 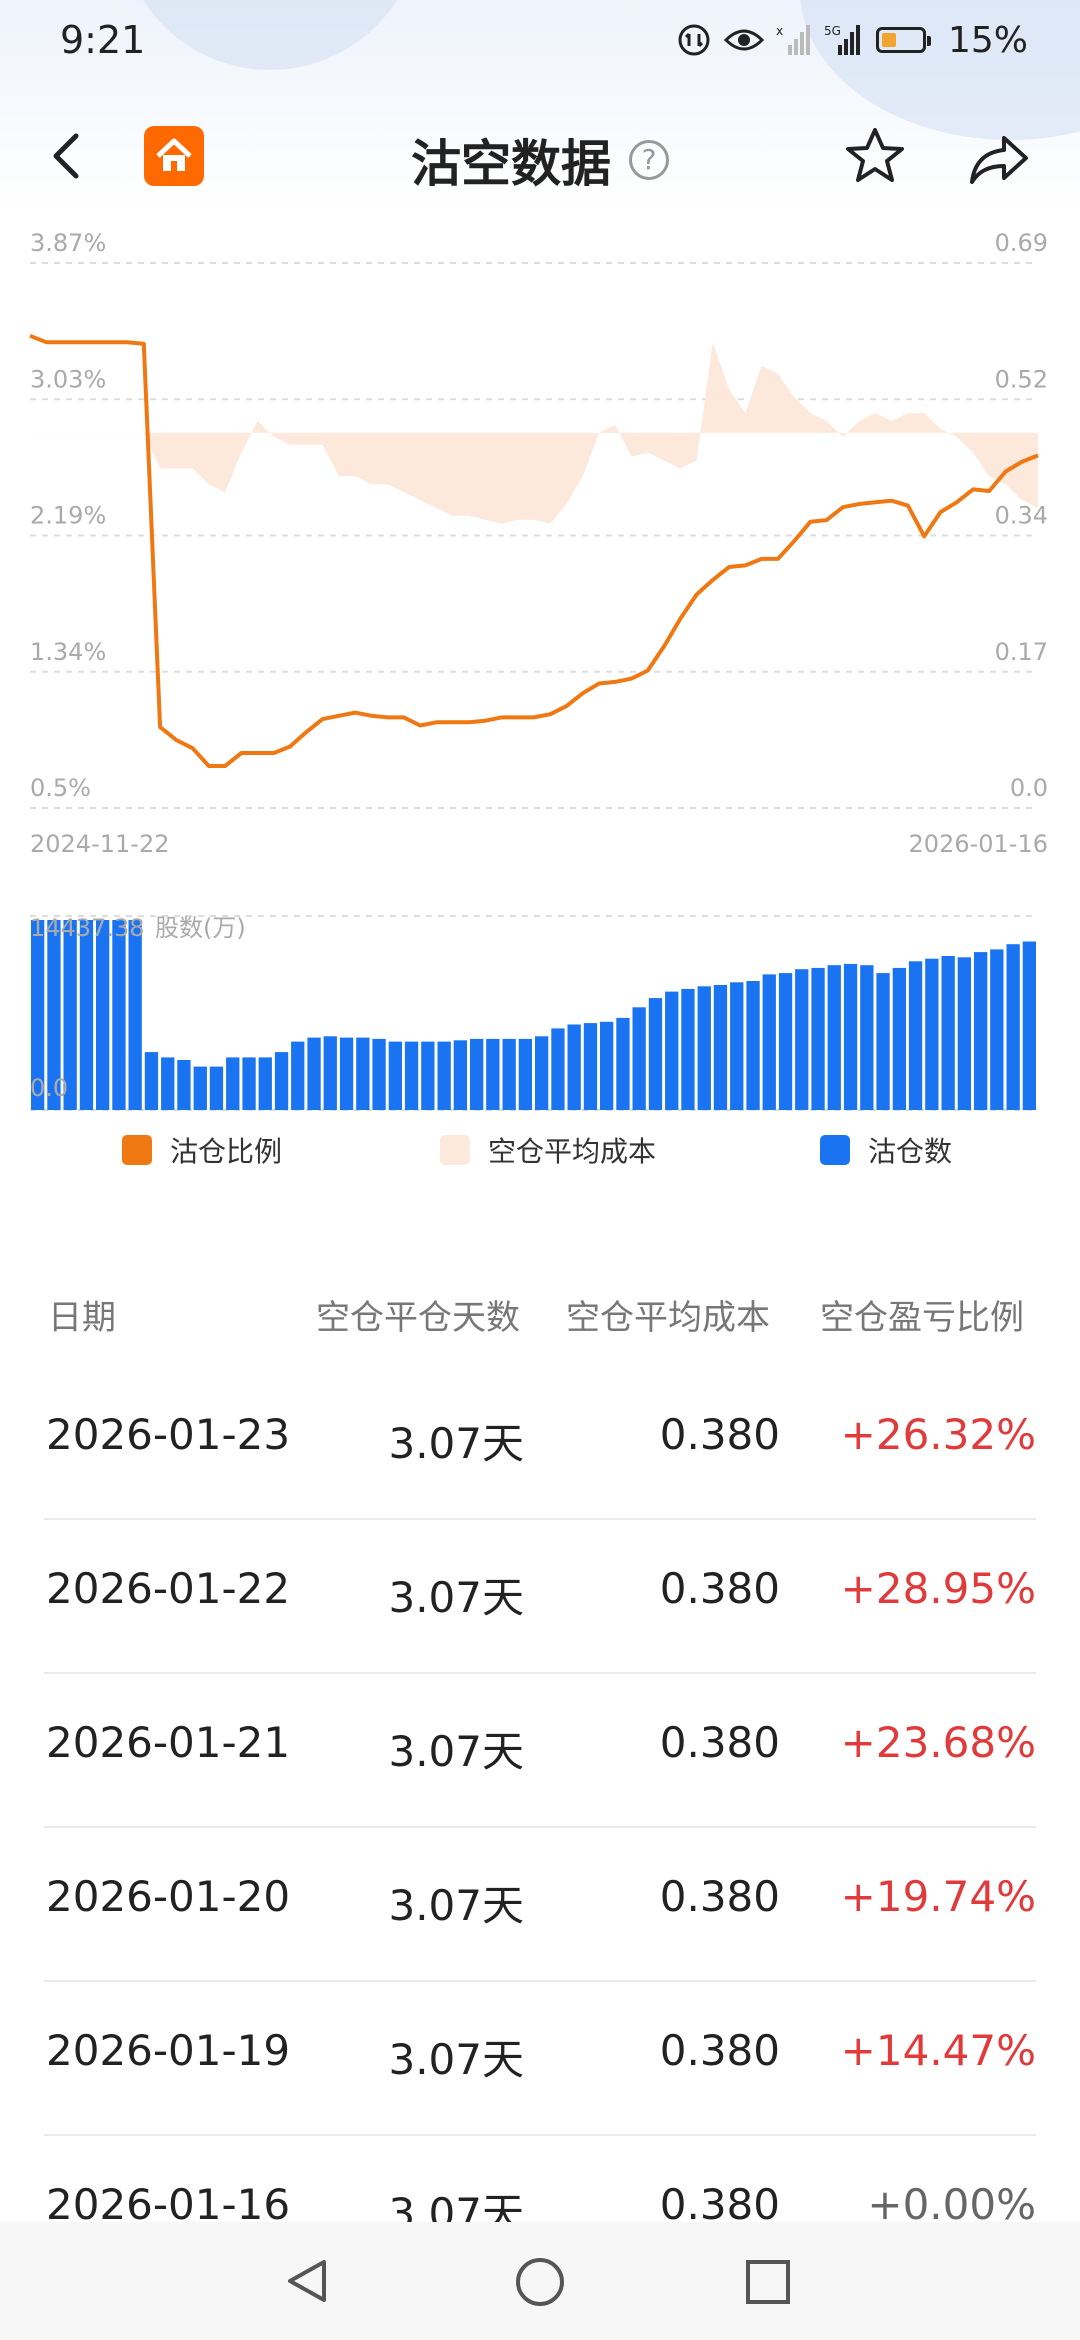 What do you see at coordinates (875, 157) in the screenshot?
I see `star-icon` at bounding box center [875, 157].